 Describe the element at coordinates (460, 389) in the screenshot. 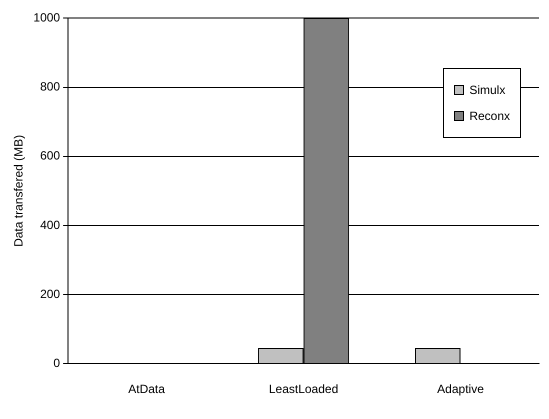

I see `x-tick-label: Adaptive` at that location.